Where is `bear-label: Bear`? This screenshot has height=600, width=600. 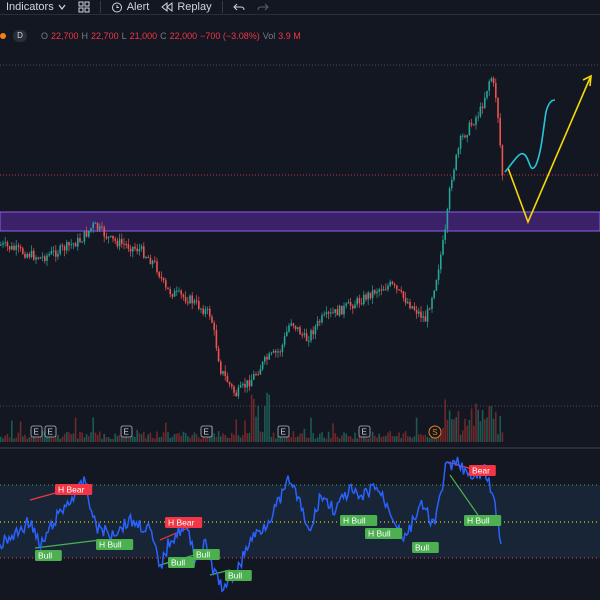 bear-label: Bear is located at coordinates (482, 470).